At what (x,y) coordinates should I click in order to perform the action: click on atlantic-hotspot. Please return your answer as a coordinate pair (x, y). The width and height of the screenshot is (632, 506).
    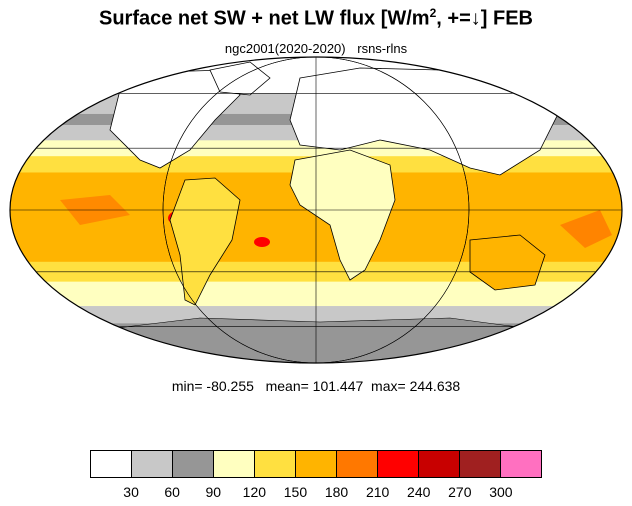
    Looking at the image, I should click on (262, 242).